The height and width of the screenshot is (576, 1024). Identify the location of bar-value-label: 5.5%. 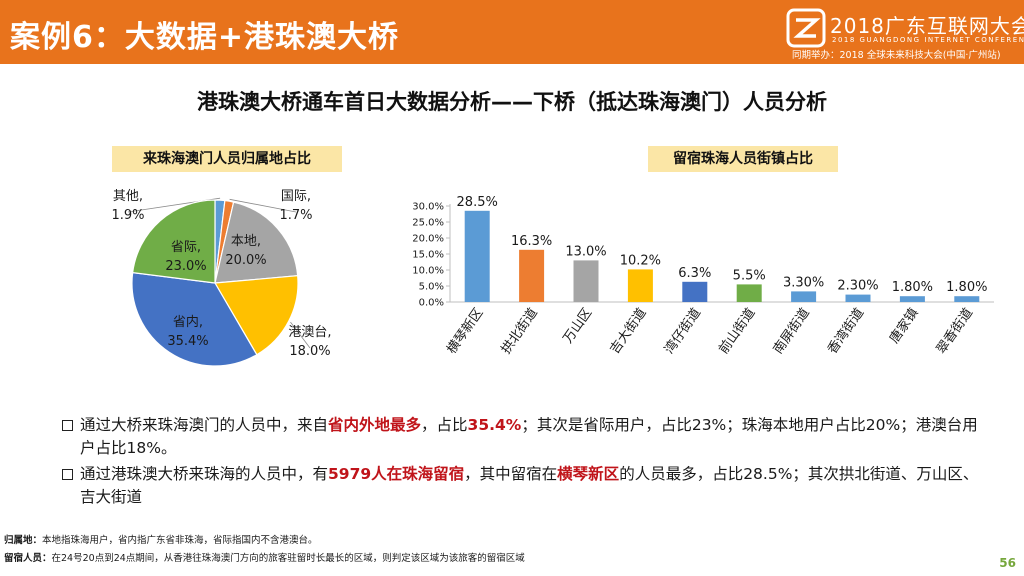
(749, 275).